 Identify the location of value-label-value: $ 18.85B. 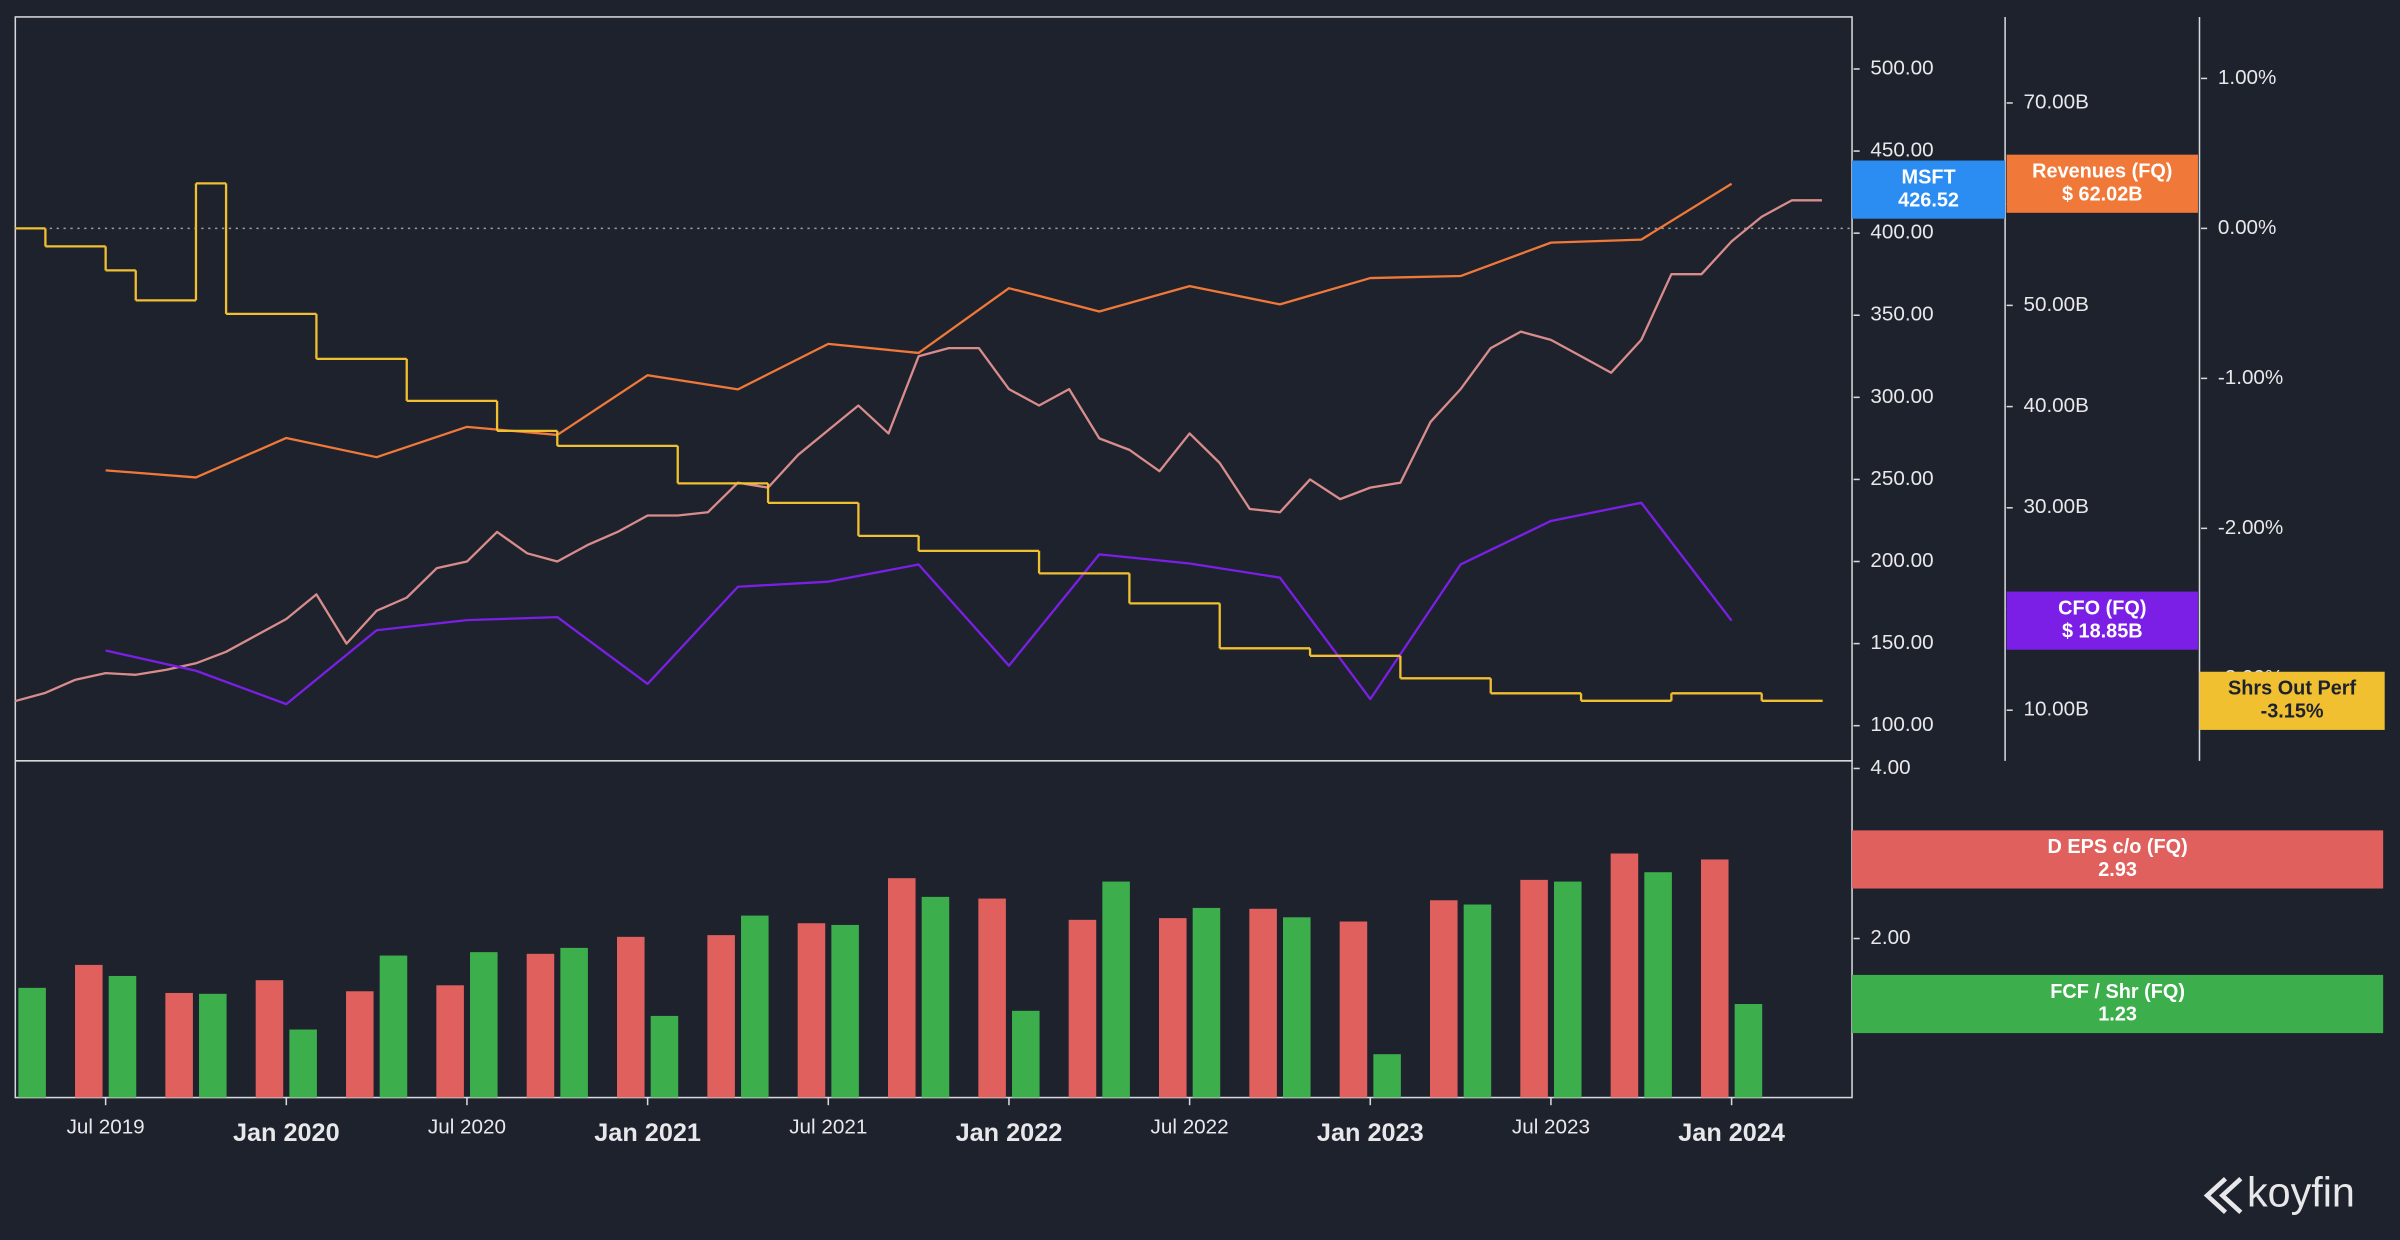
(2102, 631).